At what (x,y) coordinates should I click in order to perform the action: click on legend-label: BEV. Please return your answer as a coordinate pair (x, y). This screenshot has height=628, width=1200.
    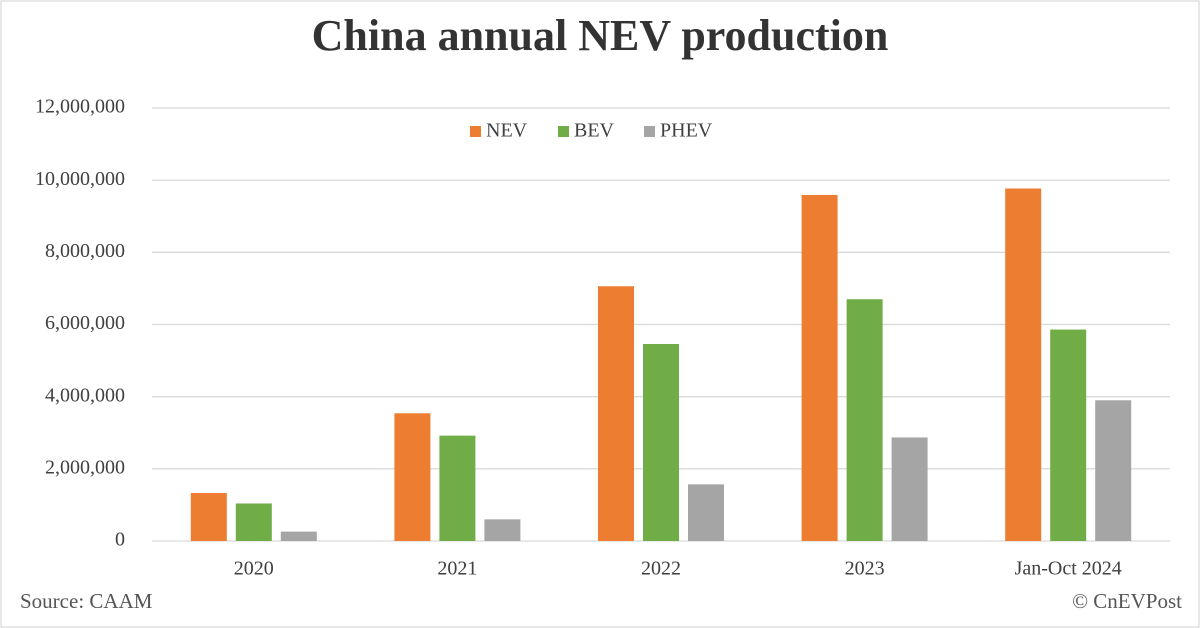
    Looking at the image, I should click on (594, 131).